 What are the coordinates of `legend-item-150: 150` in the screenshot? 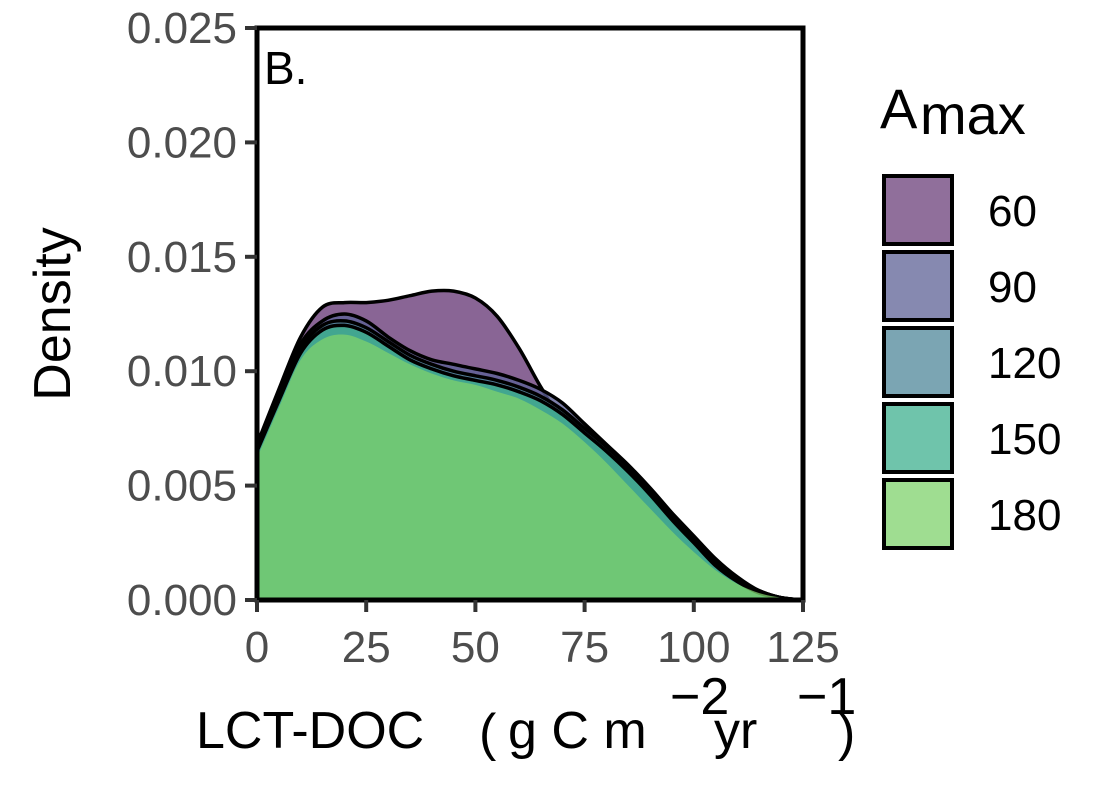 It's located at (971, 438).